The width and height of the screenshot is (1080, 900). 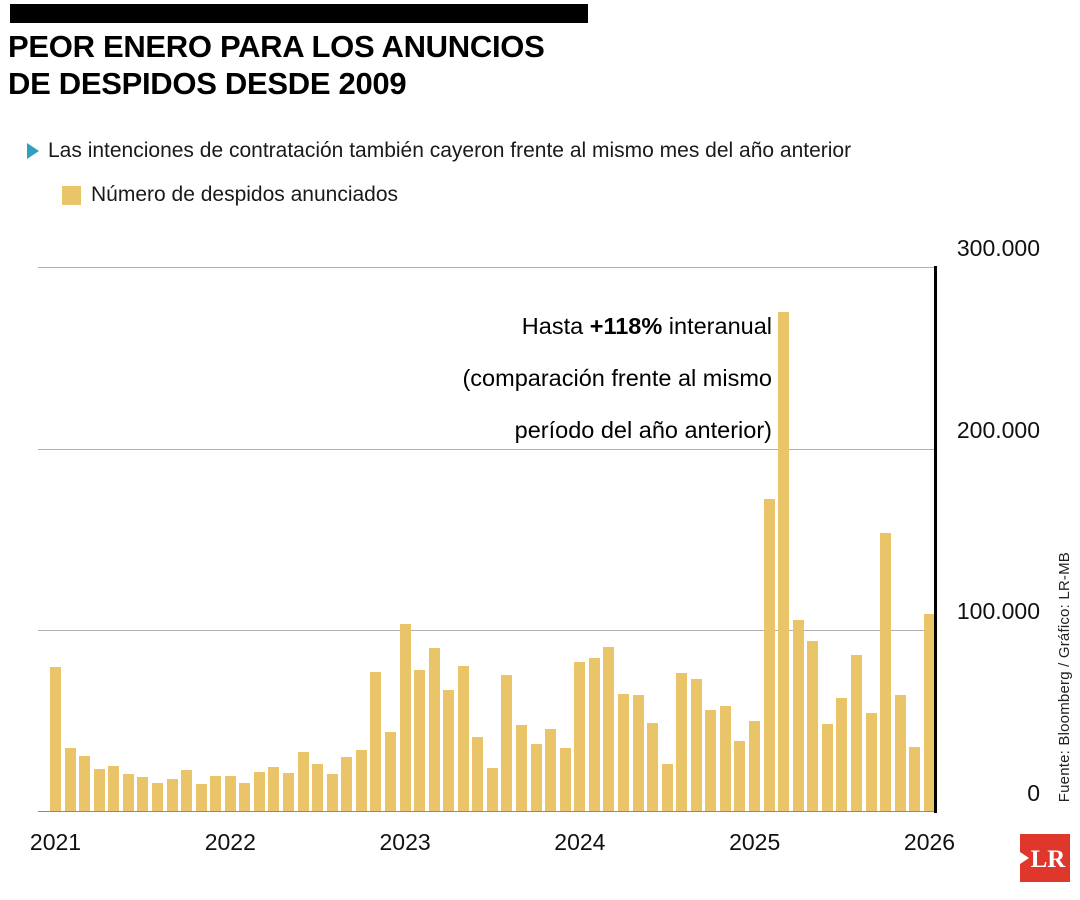 What do you see at coordinates (276, 46) in the screenshot?
I see `page-title-line1: PEOR ENERO PARA LOS ANUNCIOS` at bounding box center [276, 46].